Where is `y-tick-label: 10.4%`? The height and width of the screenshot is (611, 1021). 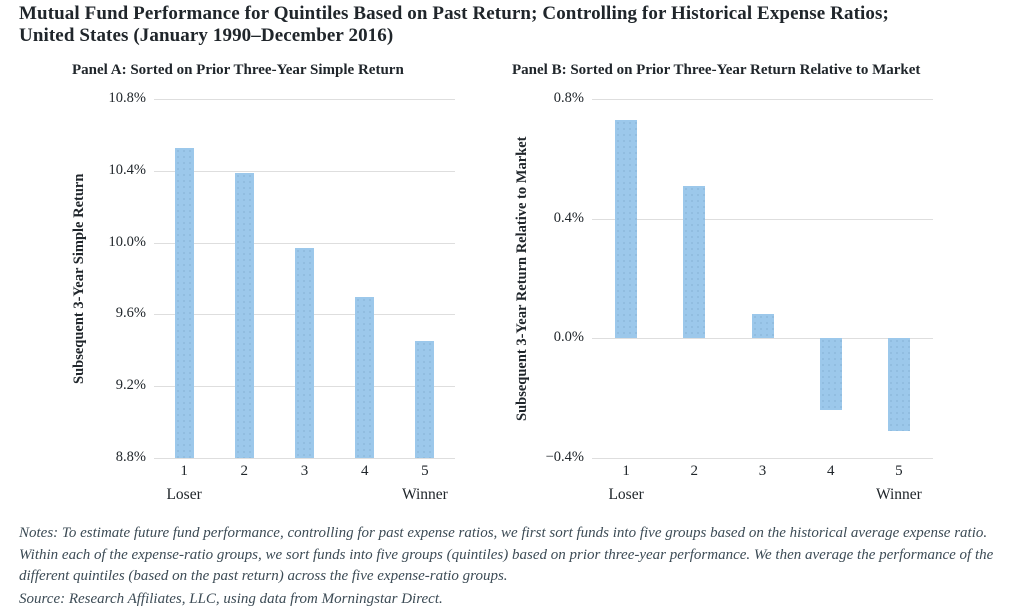
y-tick-label: 10.4% is located at coordinates (127, 169).